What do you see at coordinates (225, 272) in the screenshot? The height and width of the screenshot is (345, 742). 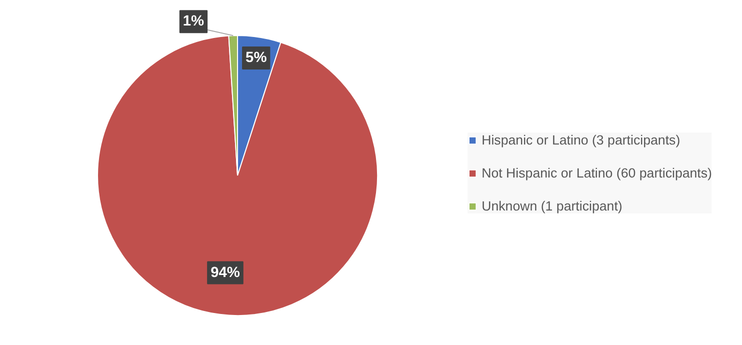 I see `data-label: 94%` at bounding box center [225, 272].